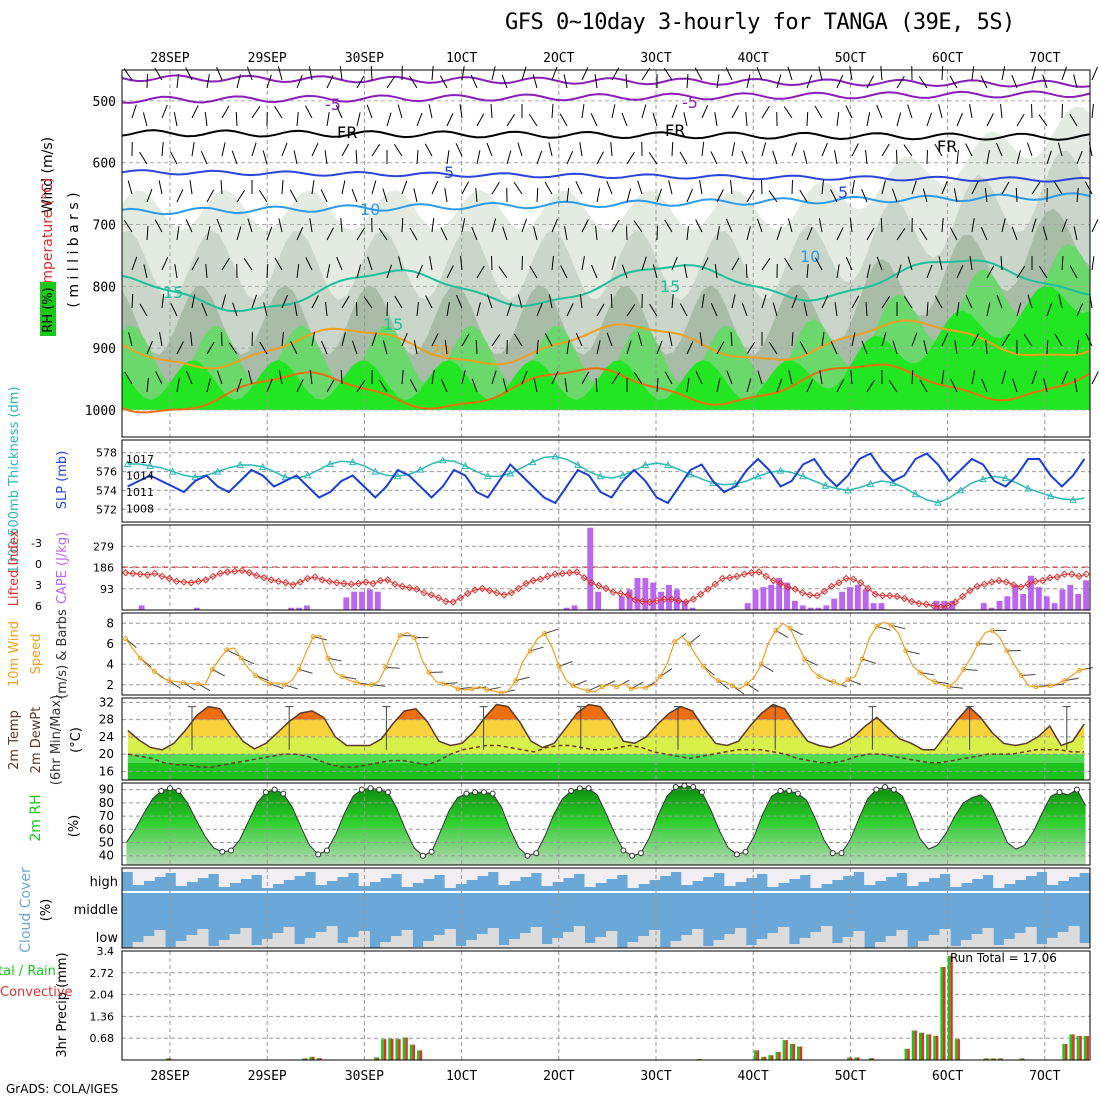  What do you see at coordinates (760, 22) in the screenshot?
I see `chart-title: GFS 0~10day 3-hourly for TANGA (39E, 5S)` at bounding box center [760, 22].